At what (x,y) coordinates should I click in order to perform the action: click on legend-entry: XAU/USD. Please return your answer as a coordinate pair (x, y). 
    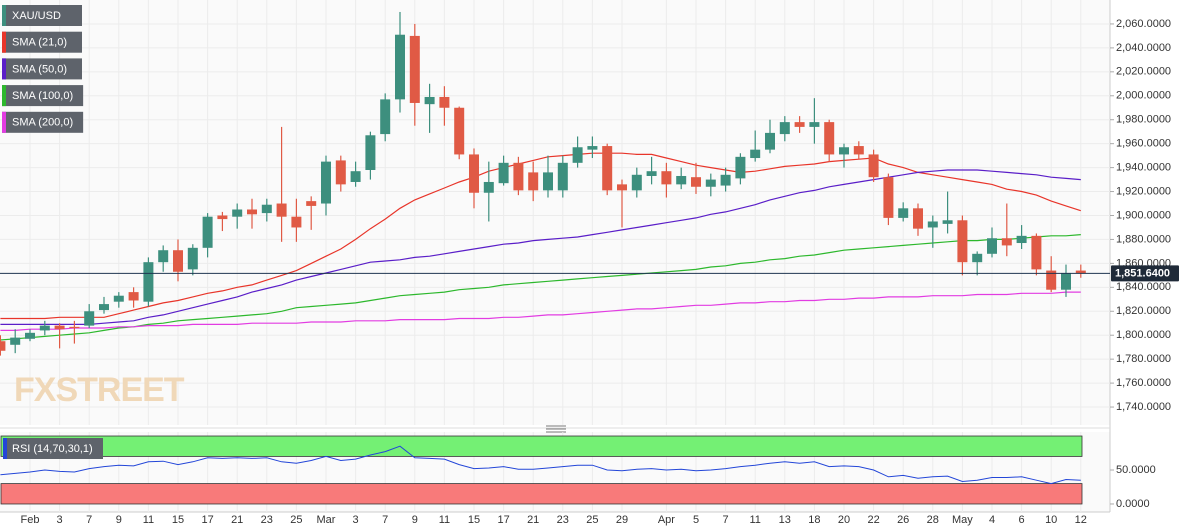
    Looking at the image, I should click on (42, 15).